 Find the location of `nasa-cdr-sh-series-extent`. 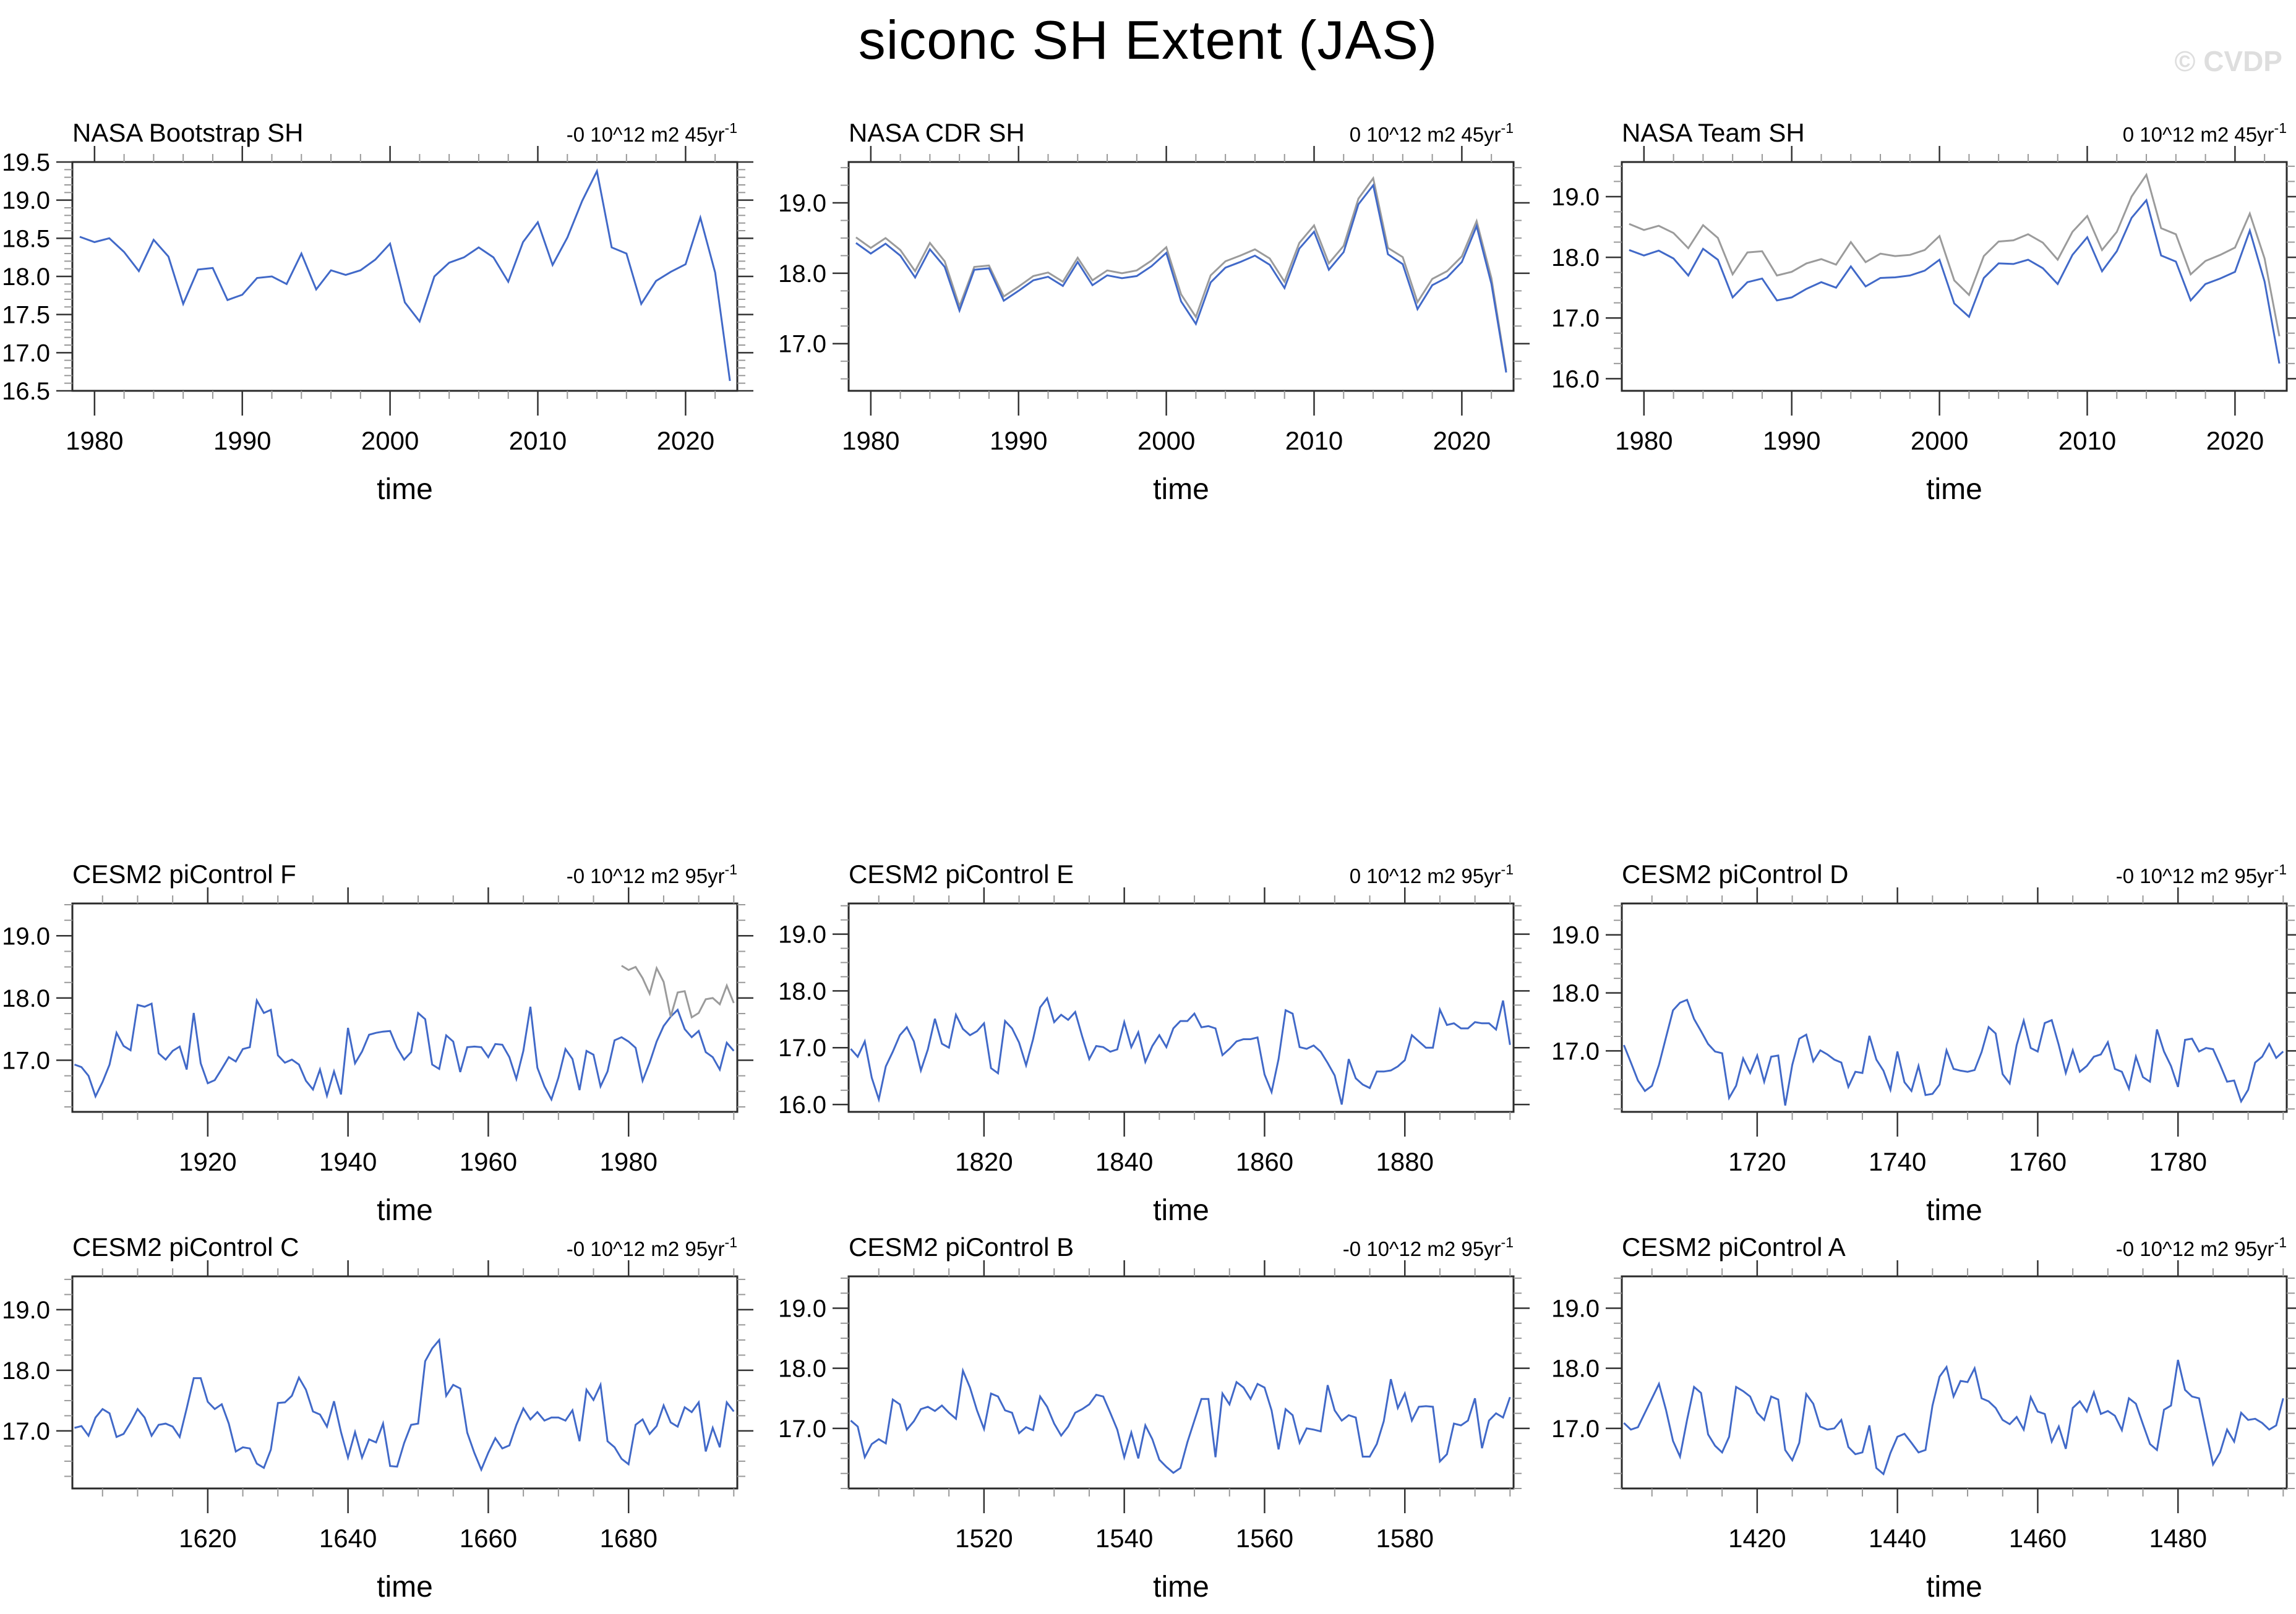

nasa-cdr-sh-series-extent is located at coordinates (1181, 278).